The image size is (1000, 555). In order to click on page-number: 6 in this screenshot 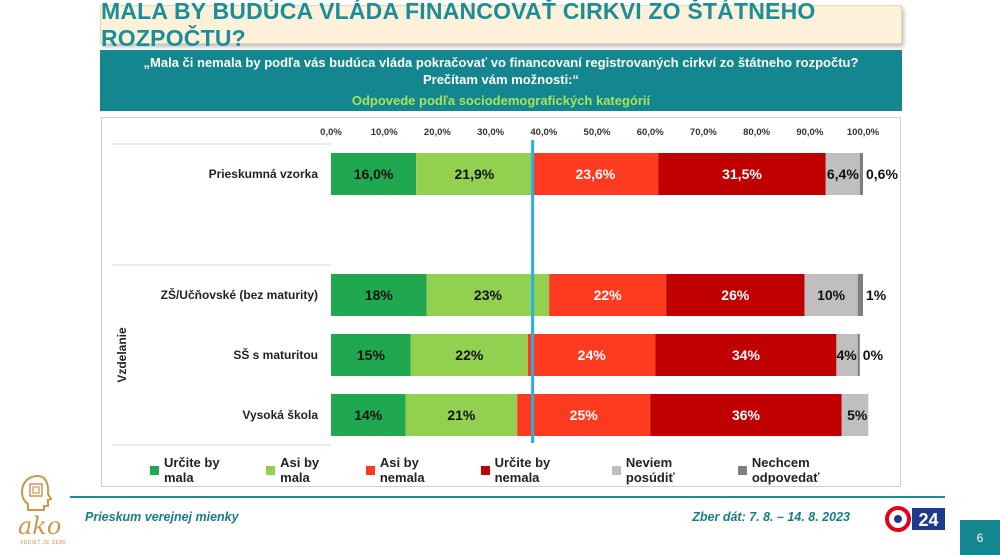, I will do `click(980, 537)`.